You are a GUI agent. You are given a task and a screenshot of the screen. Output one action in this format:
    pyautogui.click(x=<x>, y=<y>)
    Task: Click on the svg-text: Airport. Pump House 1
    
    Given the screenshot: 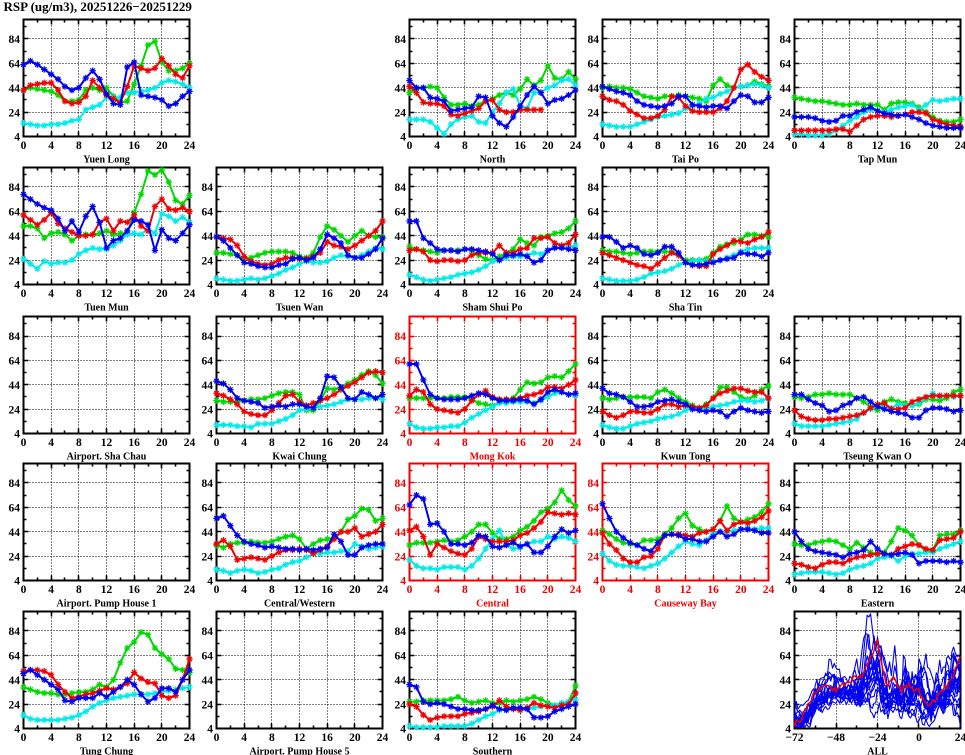 What is the action you would take?
    pyautogui.click(x=107, y=603)
    